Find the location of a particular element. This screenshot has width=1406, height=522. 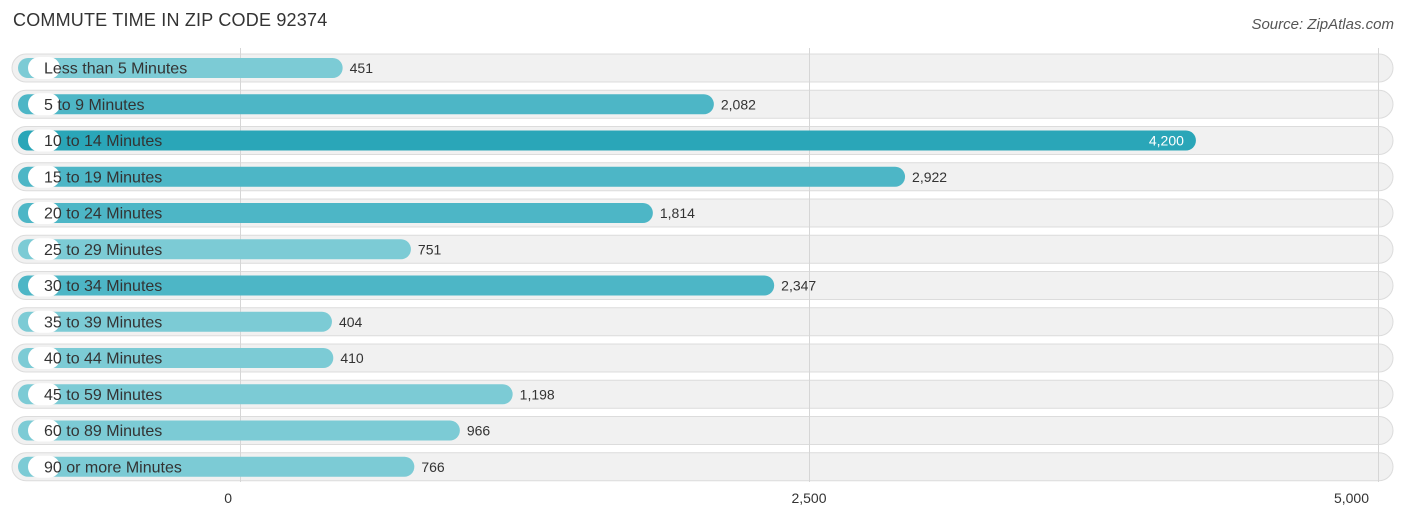

category-label: 90 or more Minutes is located at coordinates (113, 467).